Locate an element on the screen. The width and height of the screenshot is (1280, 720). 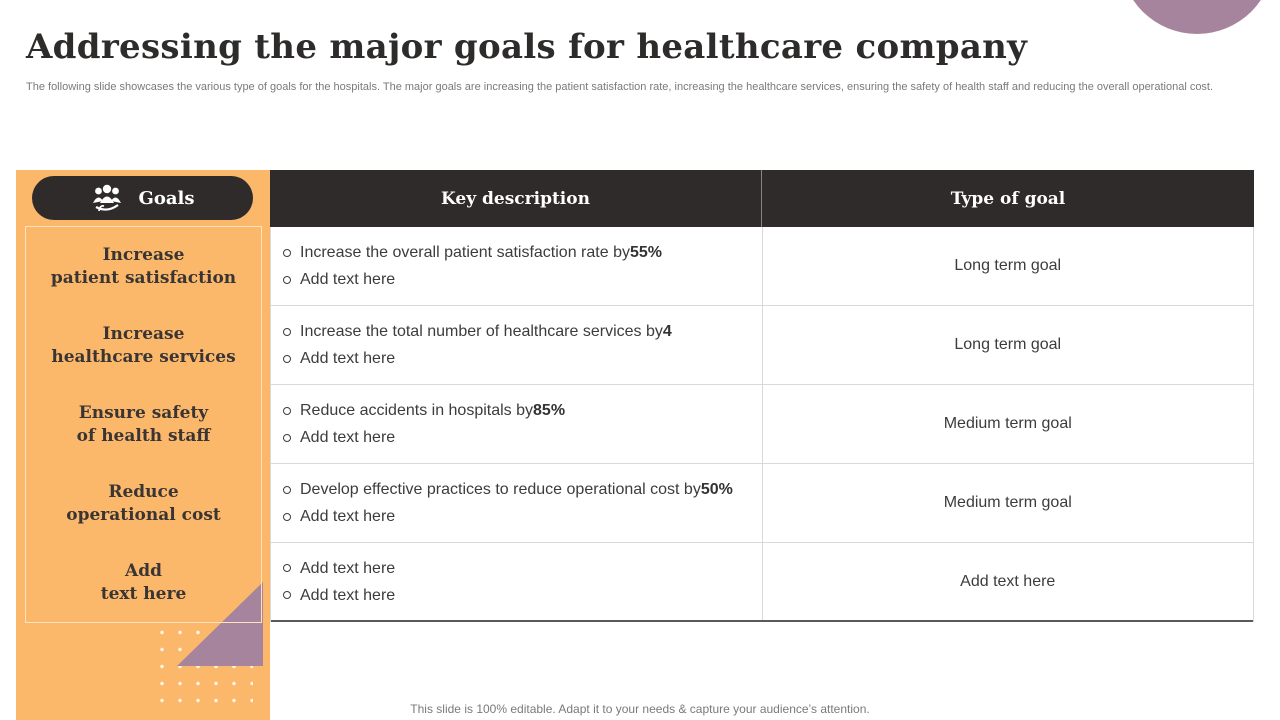
goal-type-cell: Add text here is located at coordinates (1008, 581).